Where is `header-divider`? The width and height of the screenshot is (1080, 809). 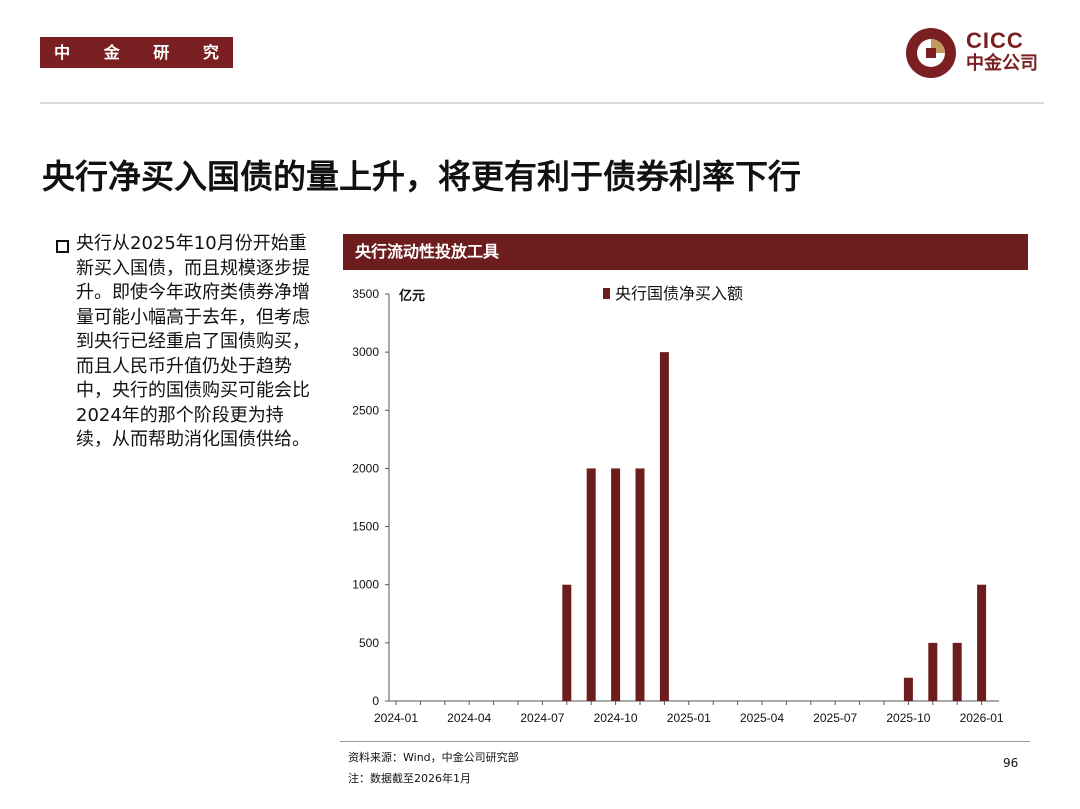
header-divider is located at coordinates (542, 103).